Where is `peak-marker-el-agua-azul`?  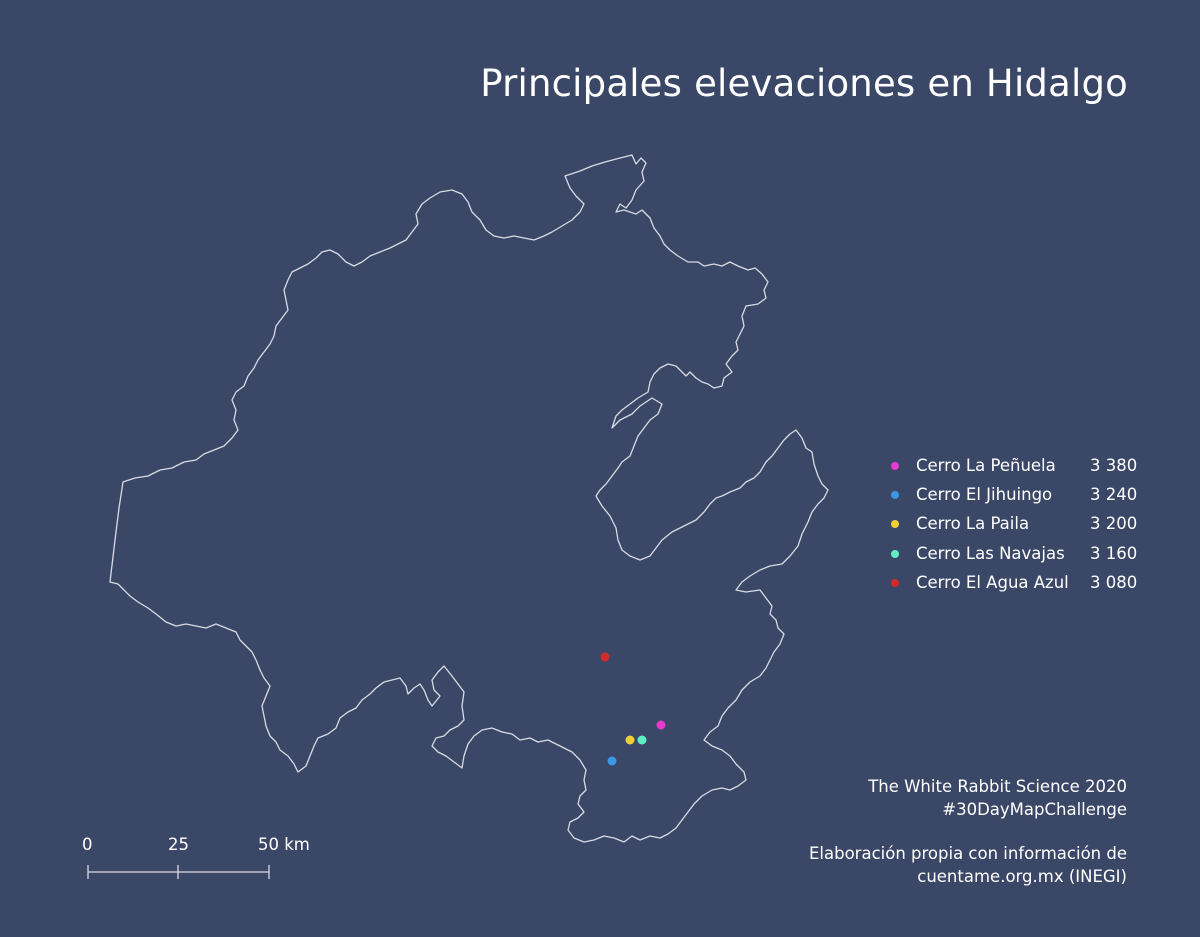 peak-marker-el-agua-azul is located at coordinates (605, 657).